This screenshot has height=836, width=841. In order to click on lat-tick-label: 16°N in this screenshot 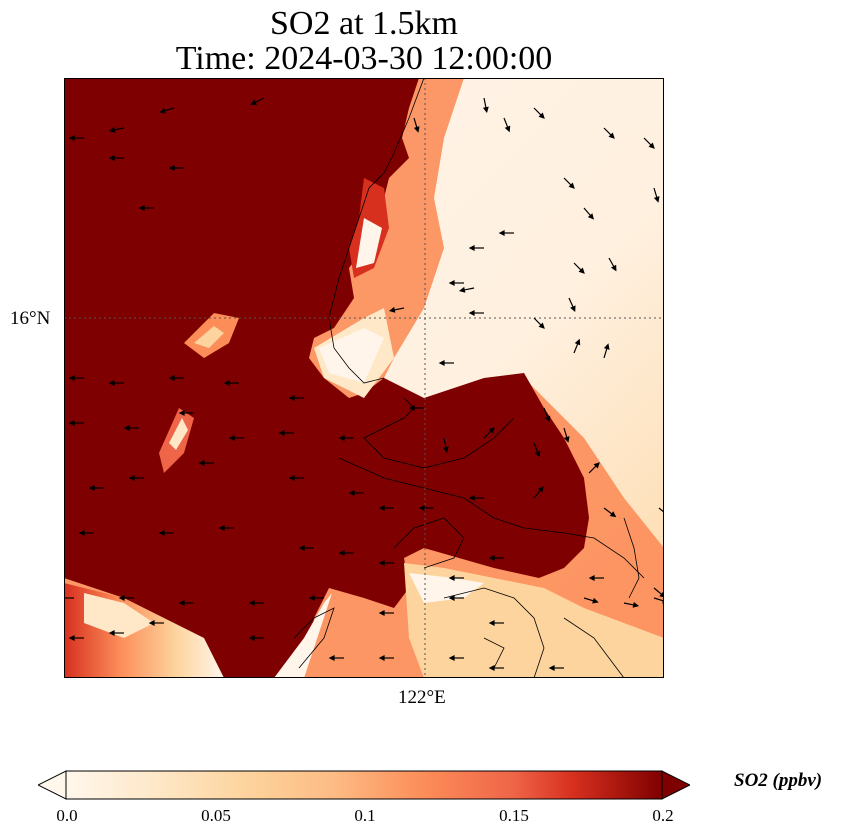, I will do `click(30, 318)`.